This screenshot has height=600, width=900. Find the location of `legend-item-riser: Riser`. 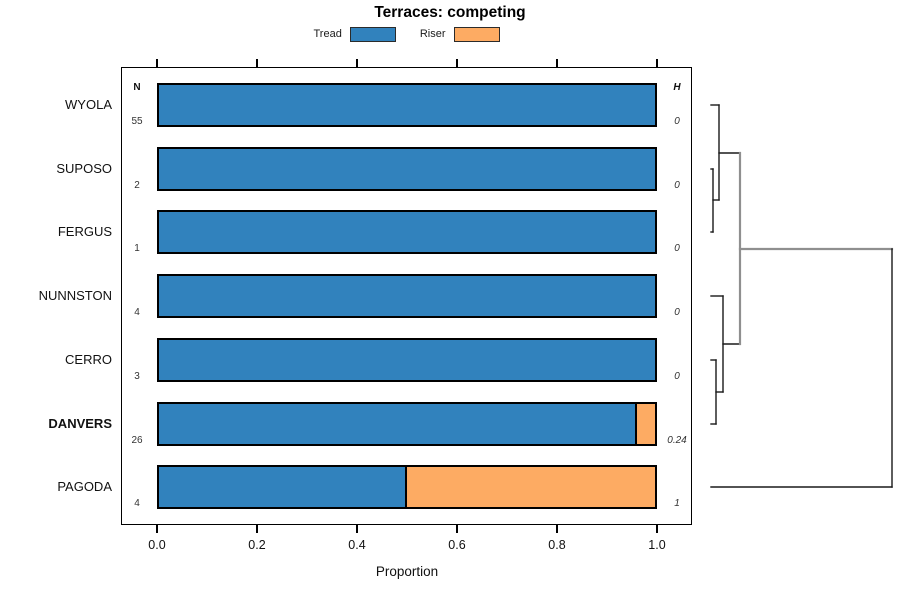

legend-item-riser: Riser is located at coordinates (459, 34).